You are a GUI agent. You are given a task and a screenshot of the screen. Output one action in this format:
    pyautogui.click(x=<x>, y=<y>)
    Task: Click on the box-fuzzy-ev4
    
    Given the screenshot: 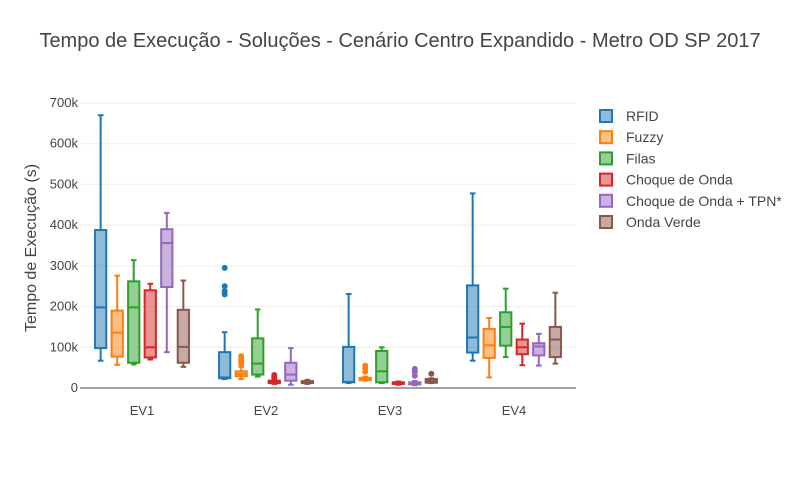 What is the action you would take?
    pyautogui.click(x=489, y=347)
    